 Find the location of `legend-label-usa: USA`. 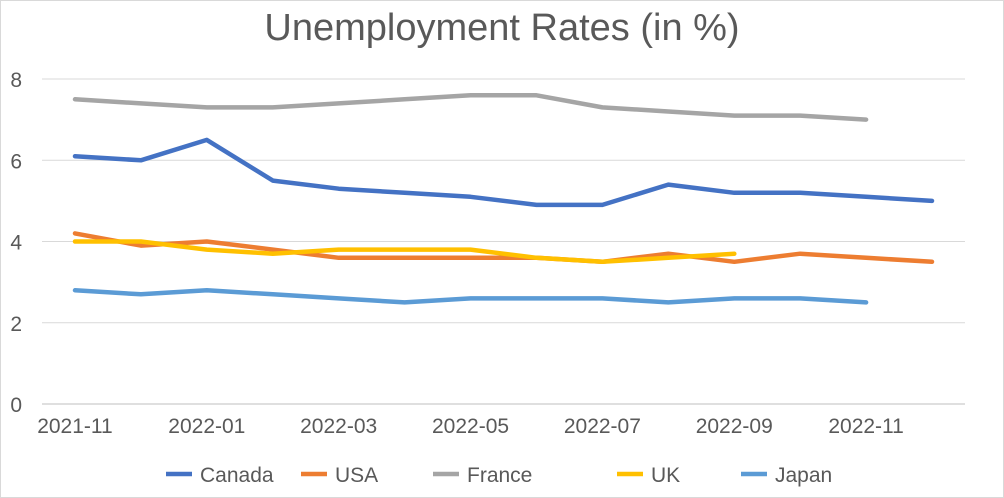

legend-label-usa: USA is located at coordinates (356, 475).